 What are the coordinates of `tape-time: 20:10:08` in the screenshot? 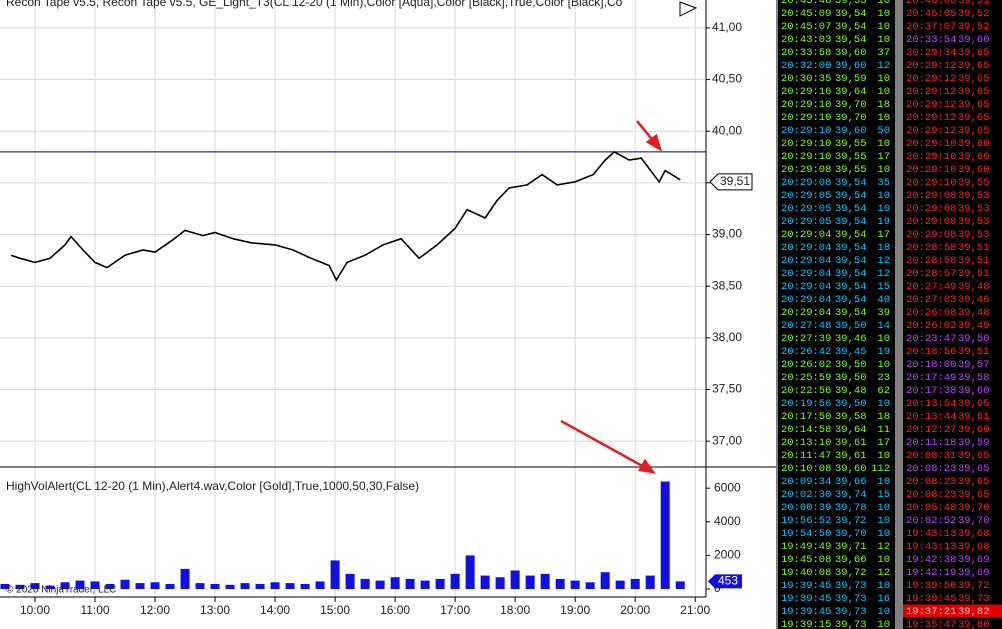 It's located at (806, 469).